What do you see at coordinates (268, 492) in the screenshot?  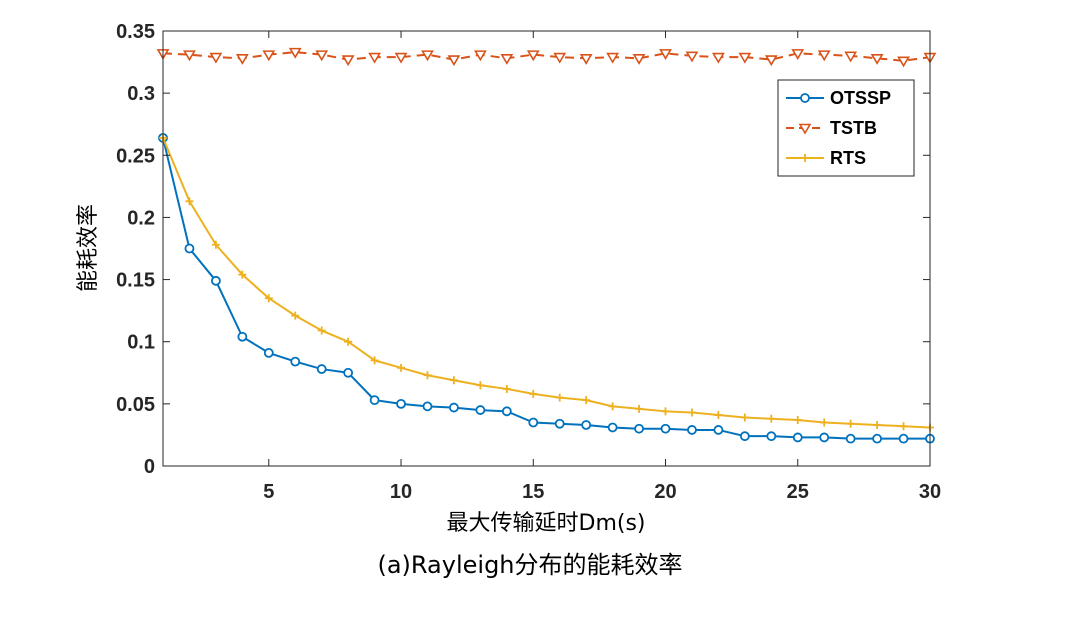 I see `x-tick-label: 5` at bounding box center [268, 492].